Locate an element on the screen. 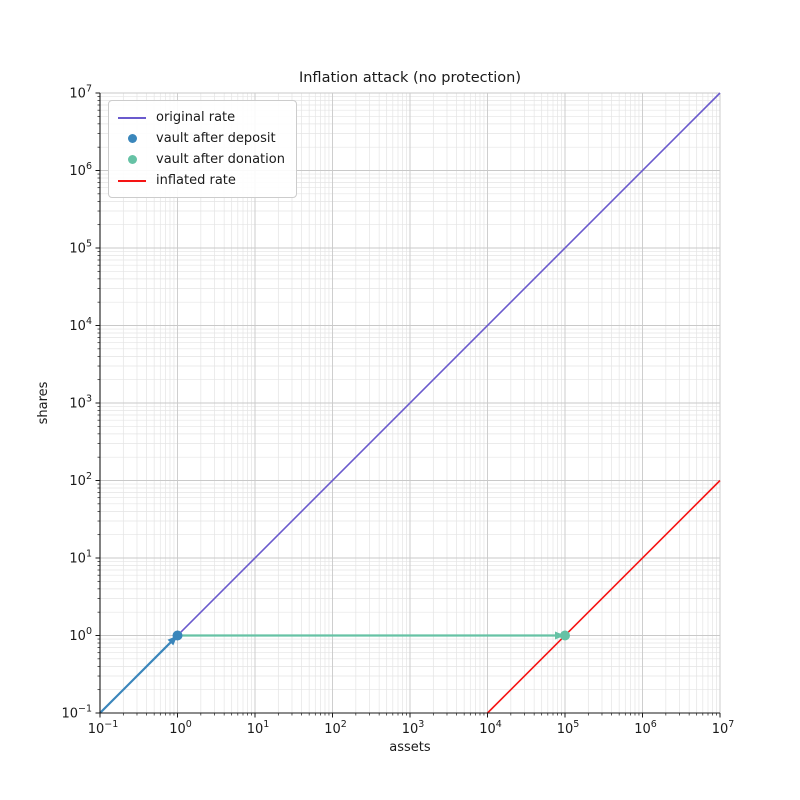  y-axis-label: shares is located at coordinates (43, 402).